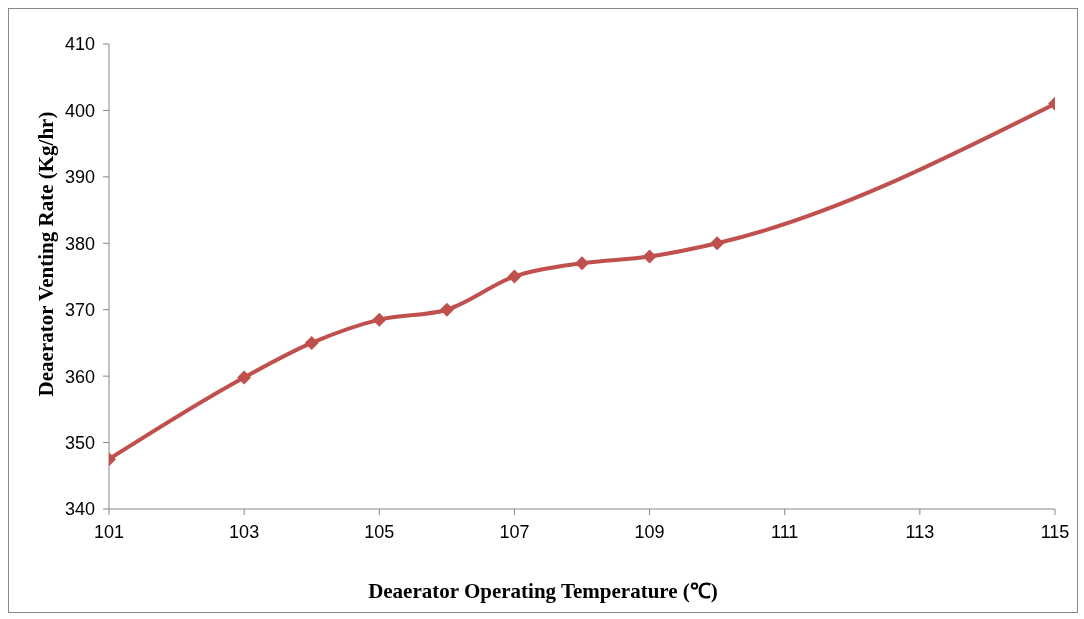 This screenshot has width=1084, height=619. I want to click on x-tick-label: 111, so click(785, 531).